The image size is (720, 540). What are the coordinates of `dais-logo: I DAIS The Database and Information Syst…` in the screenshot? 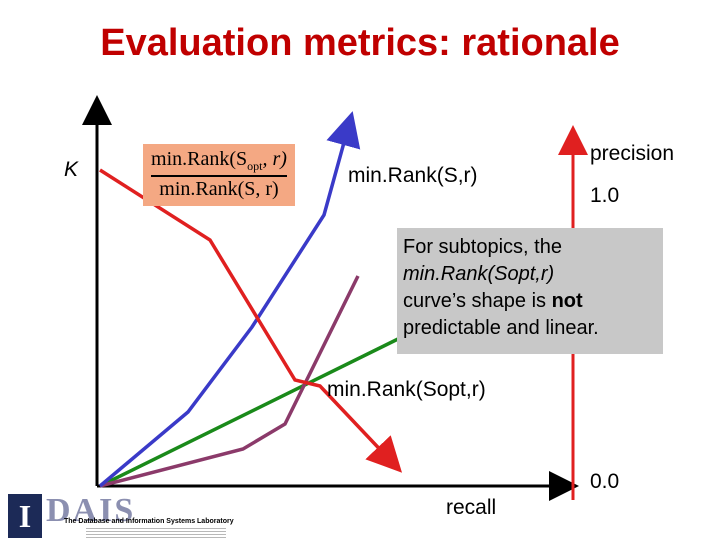 It's located at (123, 515).